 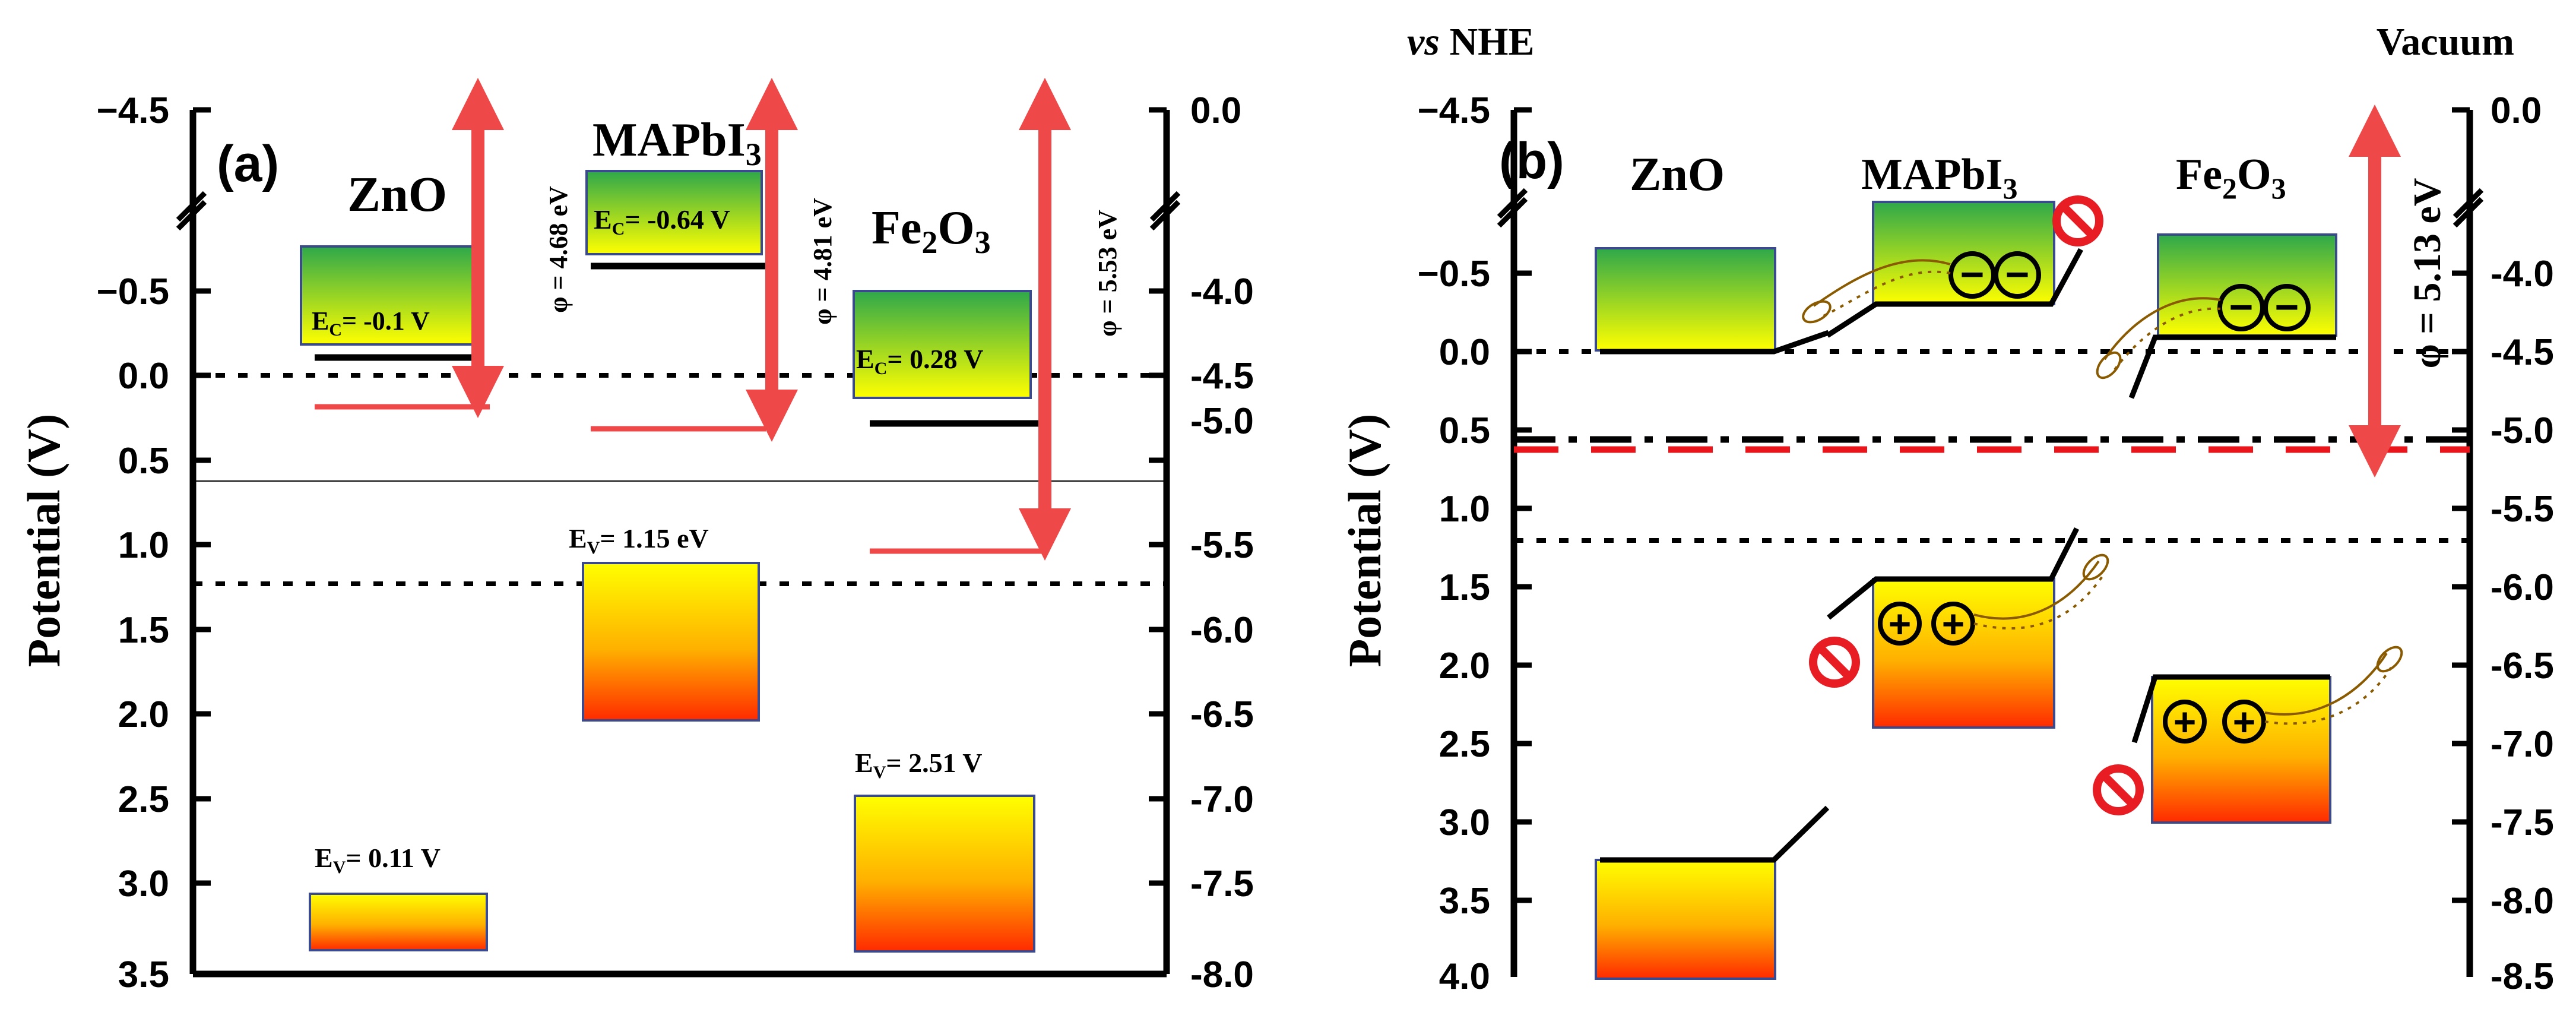 What do you see at coordinates (1977, 505) in the screenshot?
I see `blocked-icons` at bounding box center [1977, 505].